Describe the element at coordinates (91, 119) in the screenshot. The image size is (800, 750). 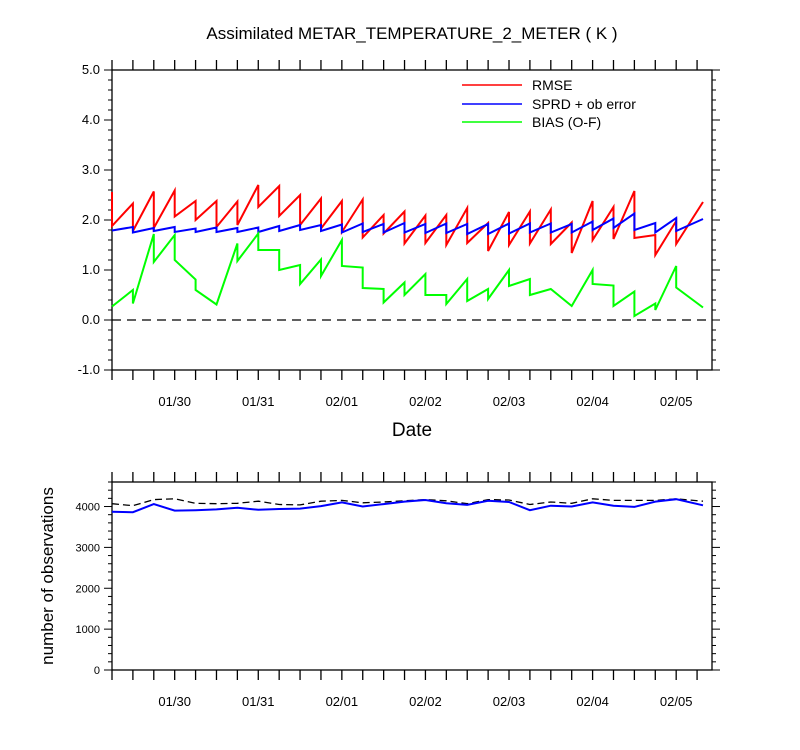
I see `y-tick-label: 4.0` at that location.